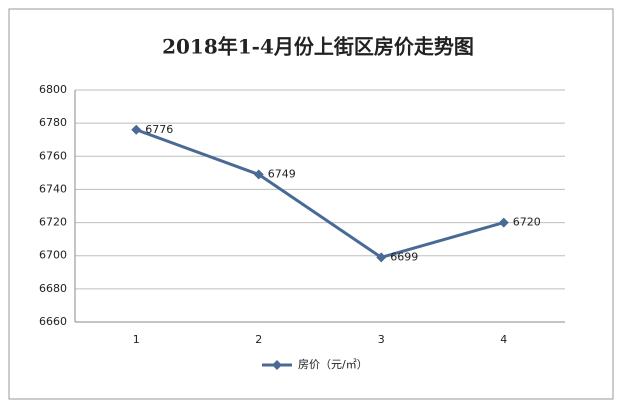 This screenshot has width=624, height=414. Describe the element at coordinates (53, 222) in the screenshot. I see `y-tick-label: 6720` at that location.